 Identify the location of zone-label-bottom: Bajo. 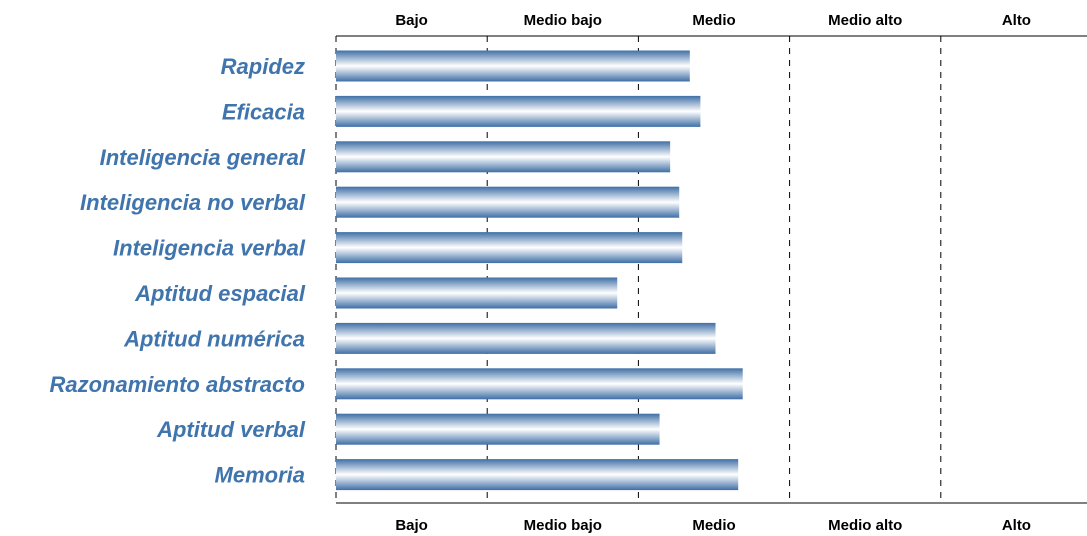
(411, 525).